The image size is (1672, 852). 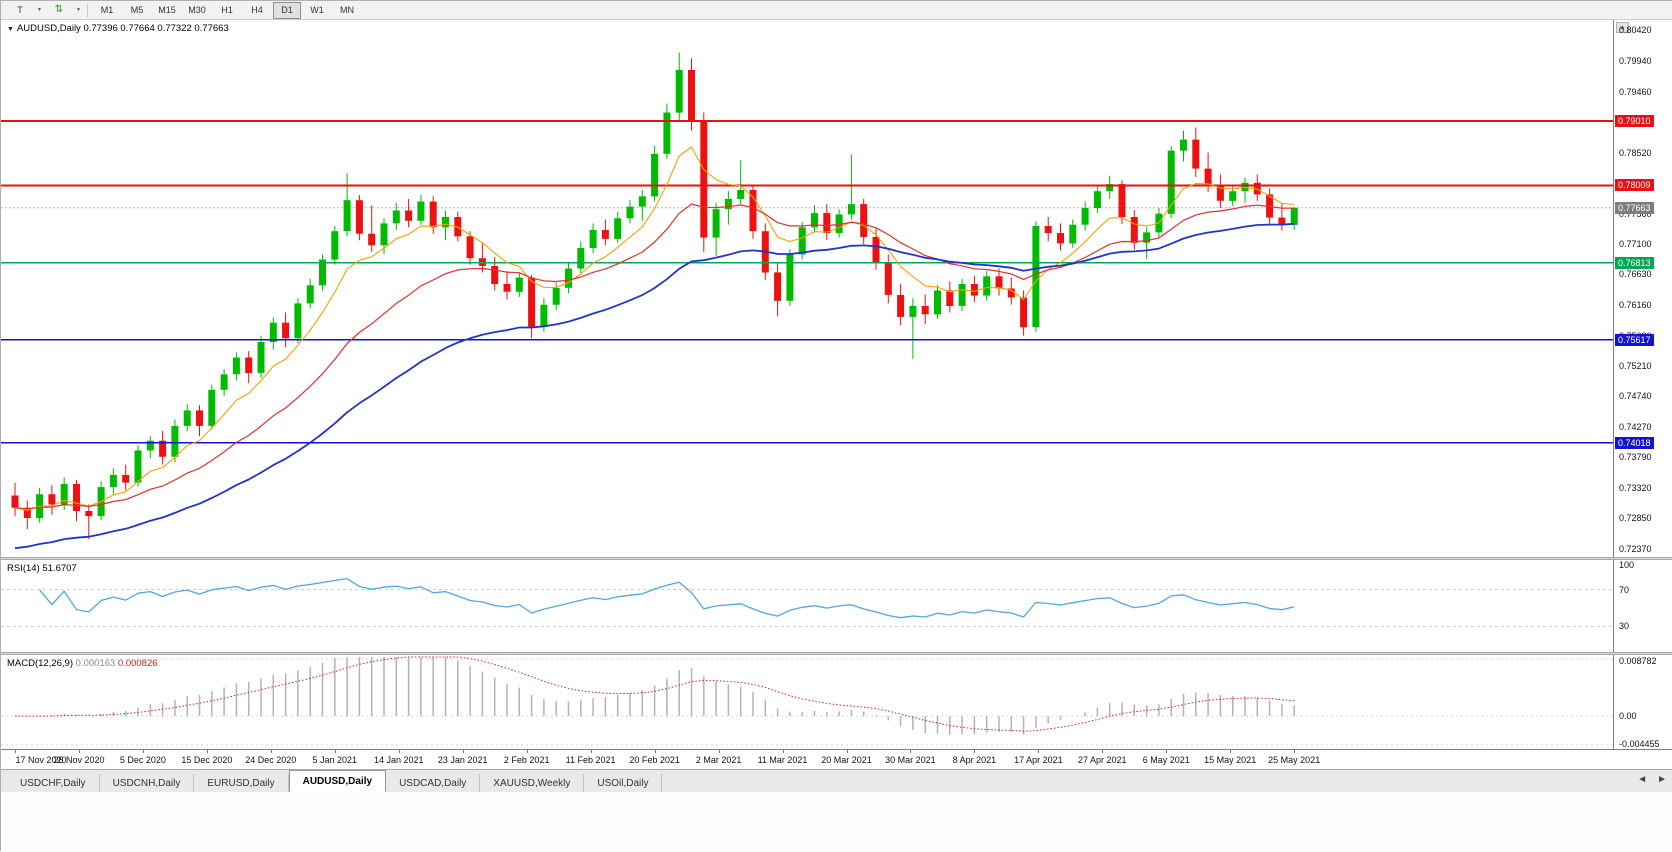 I want to click on price-axis-label: 0.74270, so click(x=1635, y=426).